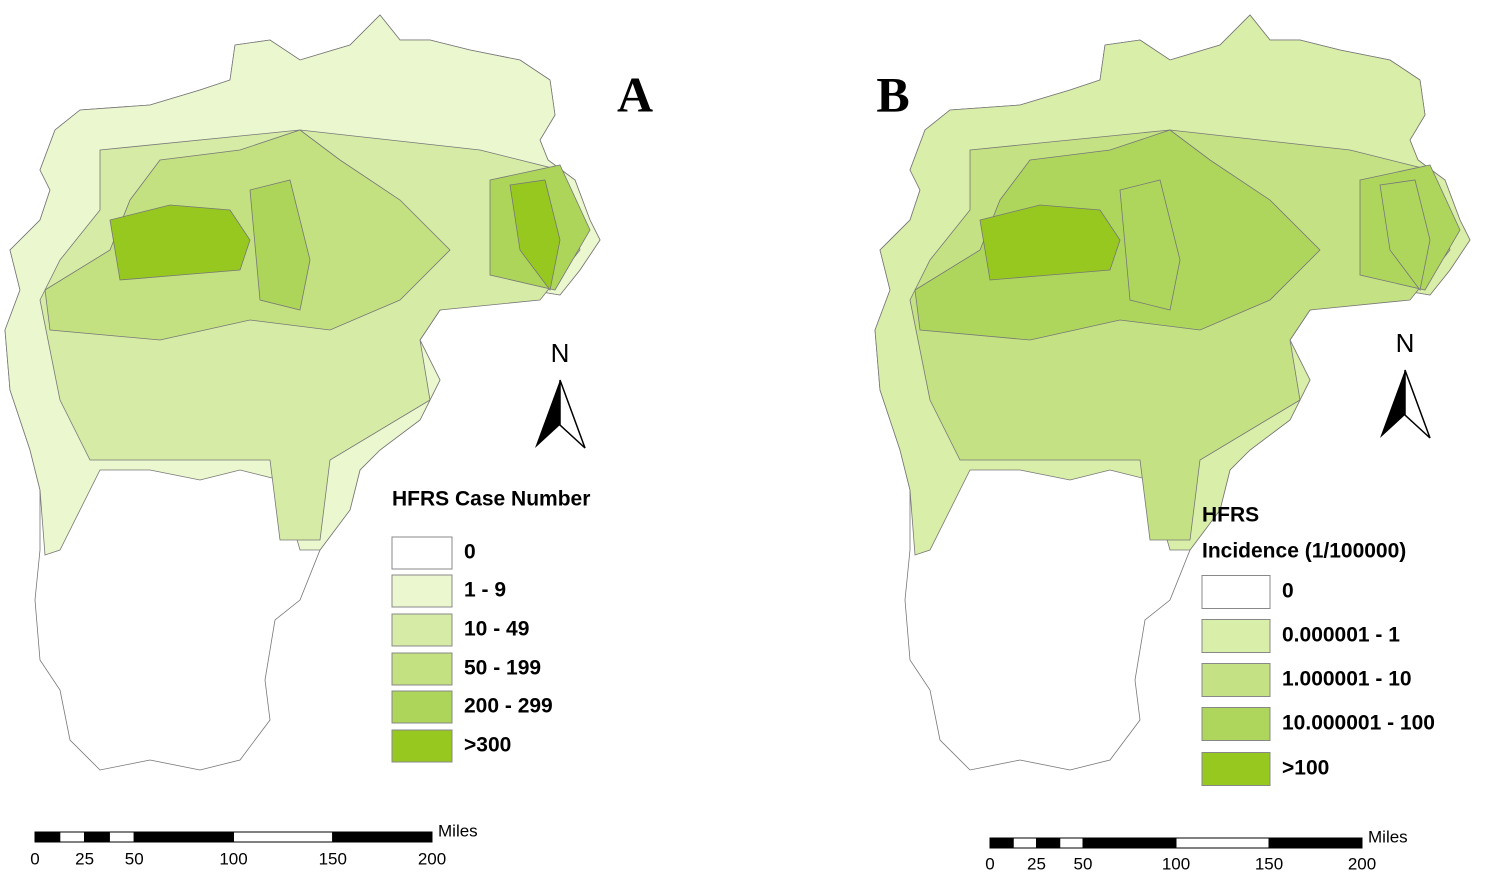 This screenshot has height=872, width=1499. Describe the element at coordinates (487, 745) in the screenshot. I see `legend-label: >300` at that location.